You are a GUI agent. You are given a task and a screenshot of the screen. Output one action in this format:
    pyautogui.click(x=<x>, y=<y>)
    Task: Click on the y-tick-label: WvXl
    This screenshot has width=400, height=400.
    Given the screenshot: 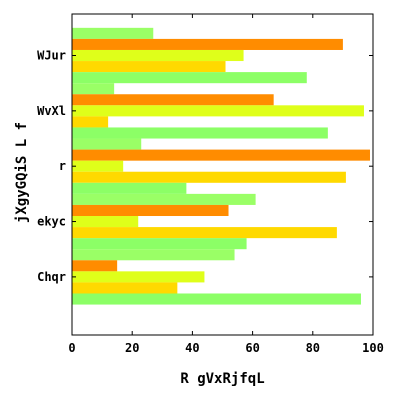 What is the action you would take?
    pyautogui.click(x=51, y=111)
    